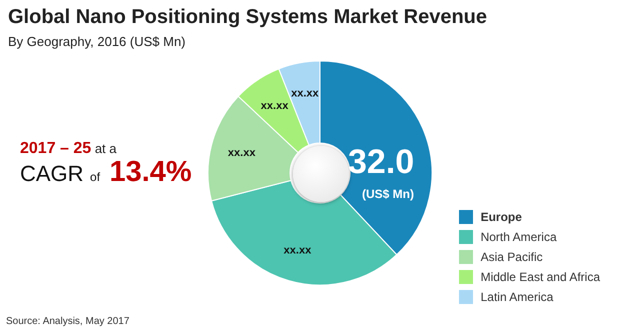 The width and height of the screenshot is (620, 333). Describe the element at coordinates (97, 41) in the screenshot. I see `text: By Geography, 2016 (US$ Mn)` at that location.